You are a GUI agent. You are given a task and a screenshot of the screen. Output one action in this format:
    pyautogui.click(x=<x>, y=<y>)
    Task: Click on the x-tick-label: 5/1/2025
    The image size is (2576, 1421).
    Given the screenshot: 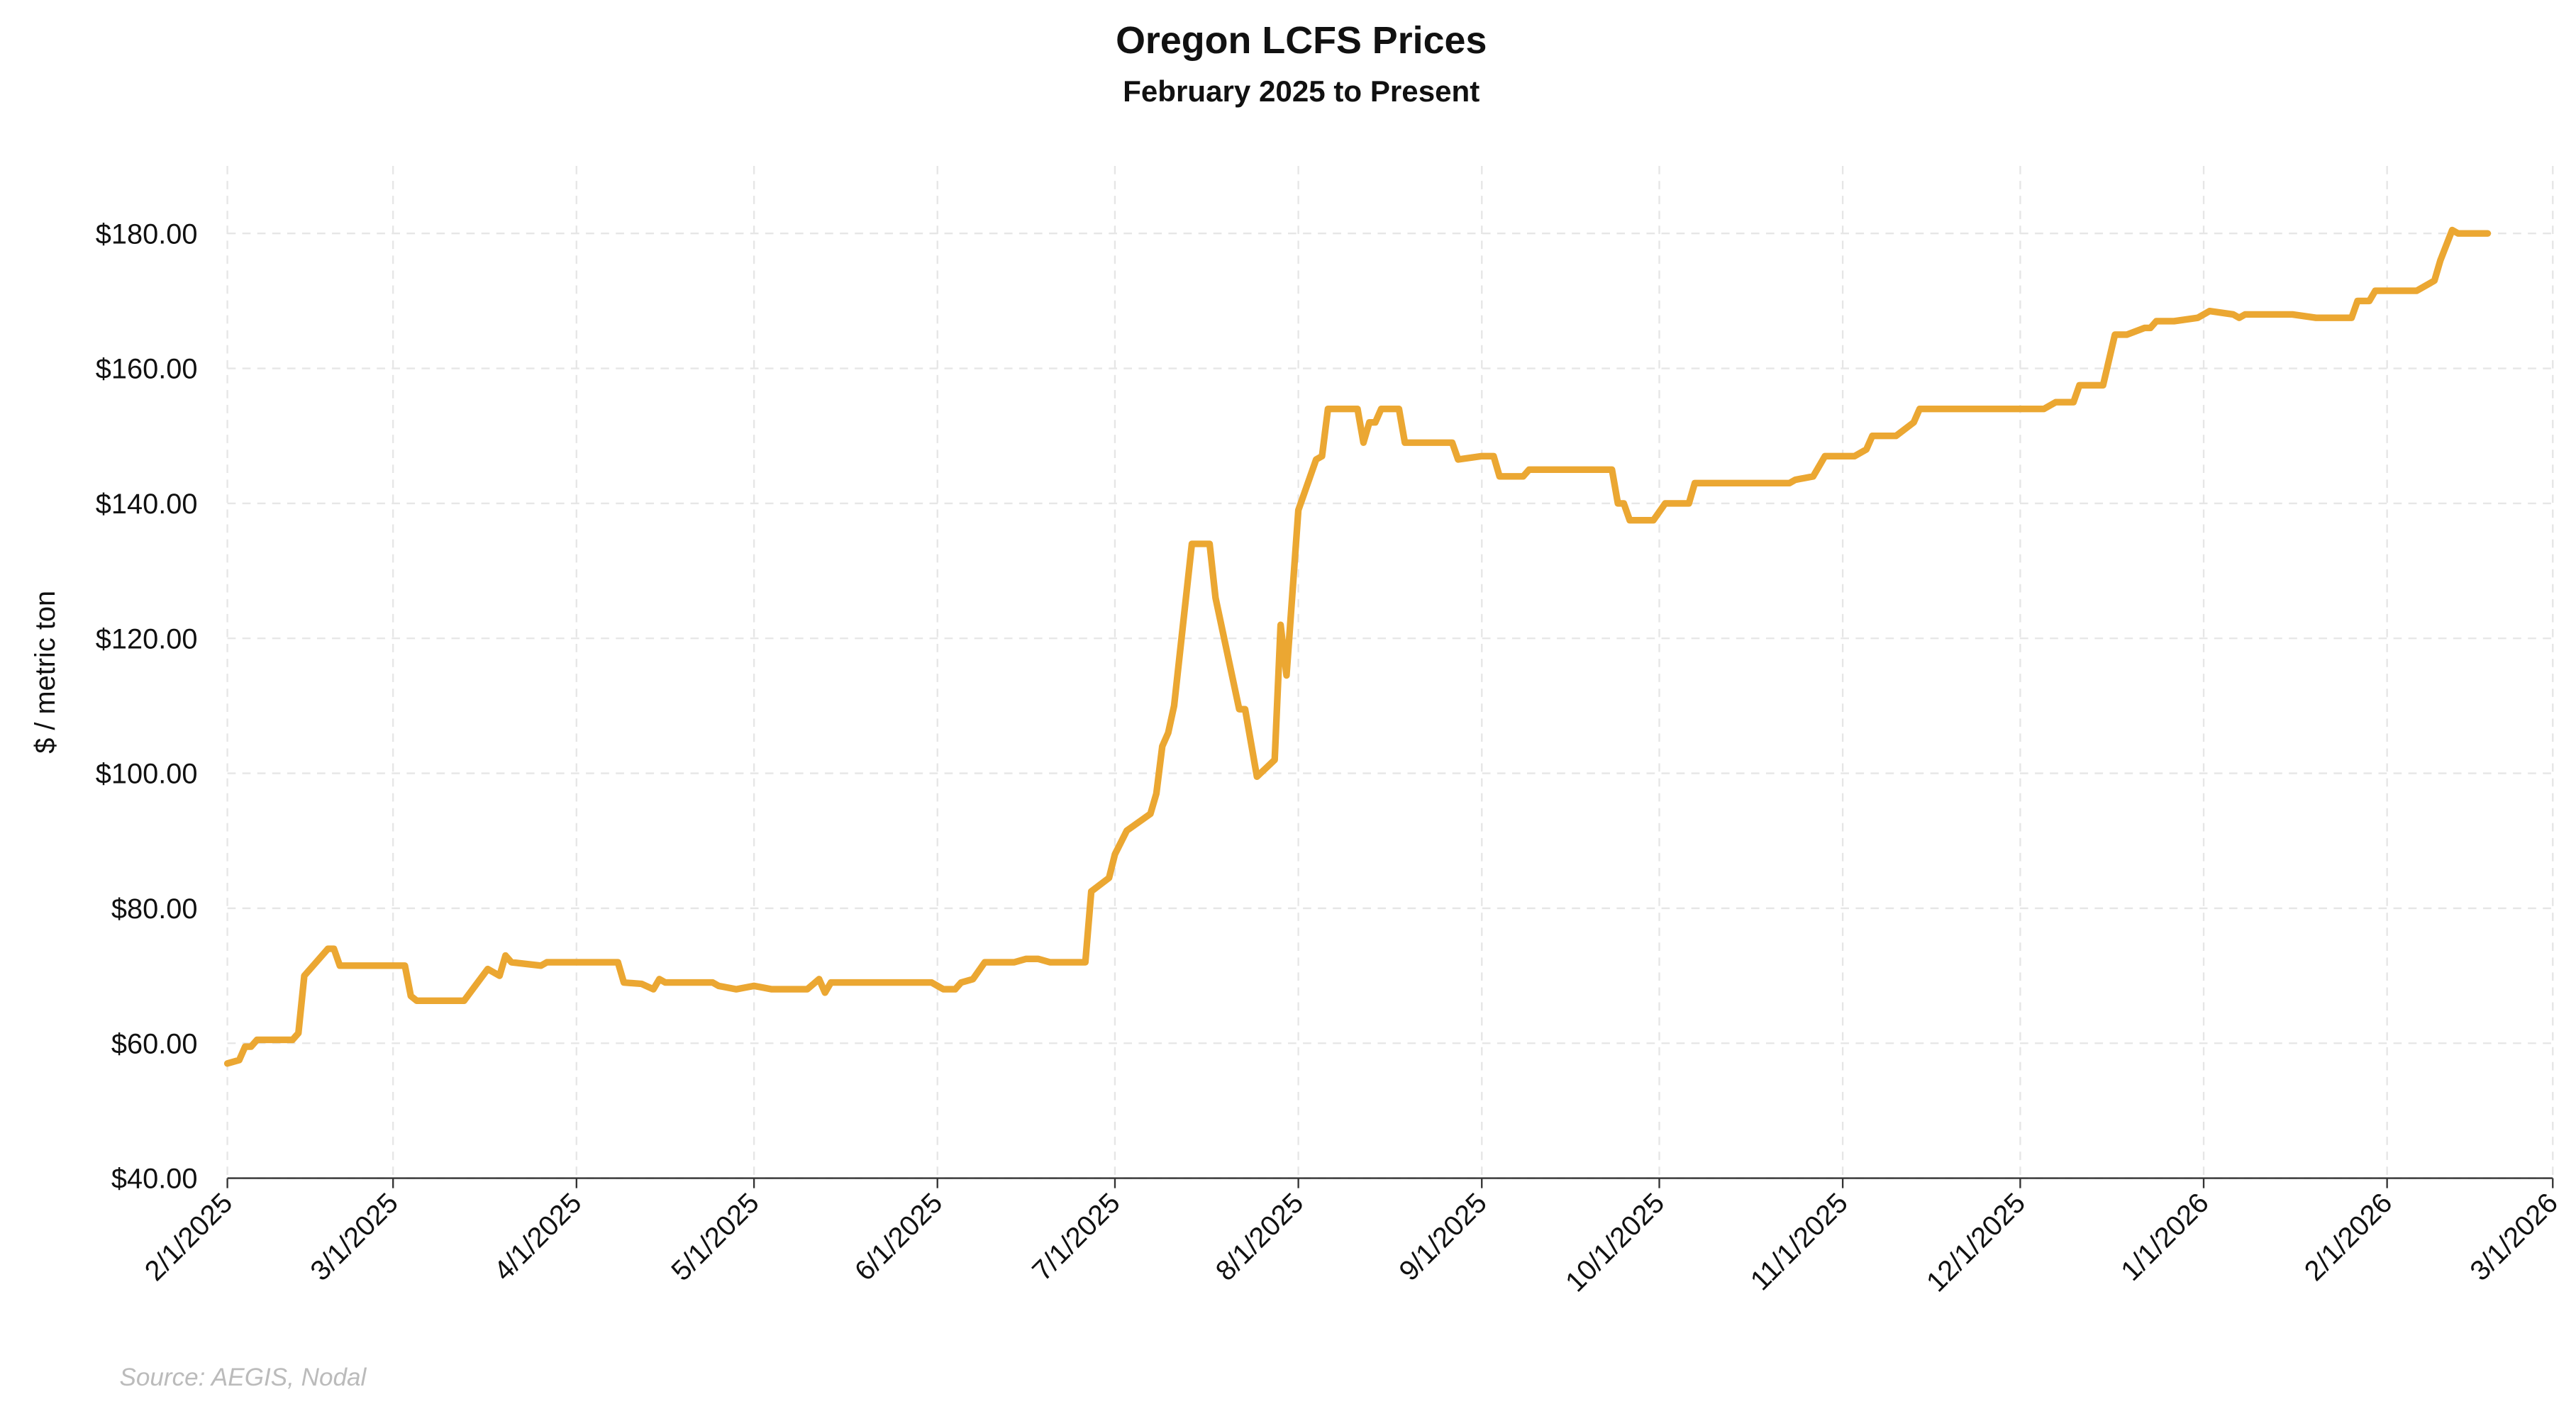 What is the action you would take?
    pyautogui.click(x=715, y=1237)
    